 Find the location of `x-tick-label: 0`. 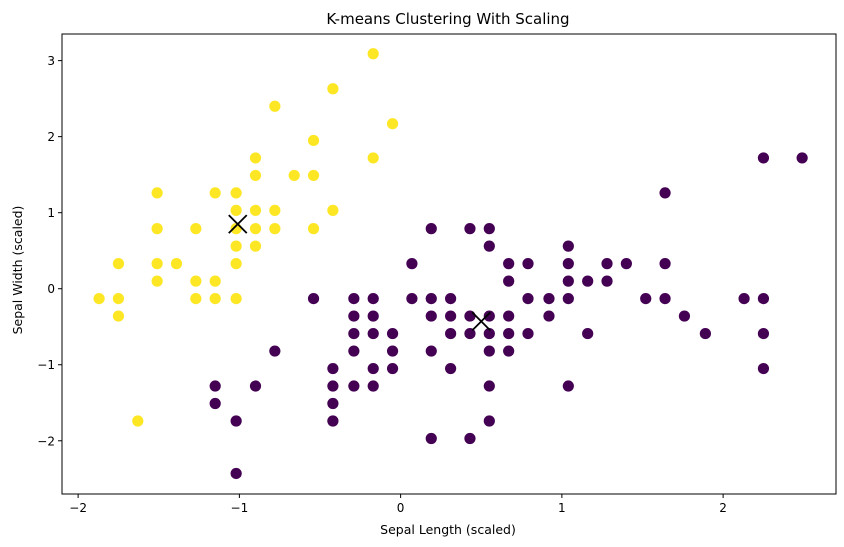

x-tick-label: 0 is located at coordinates (401, 508).